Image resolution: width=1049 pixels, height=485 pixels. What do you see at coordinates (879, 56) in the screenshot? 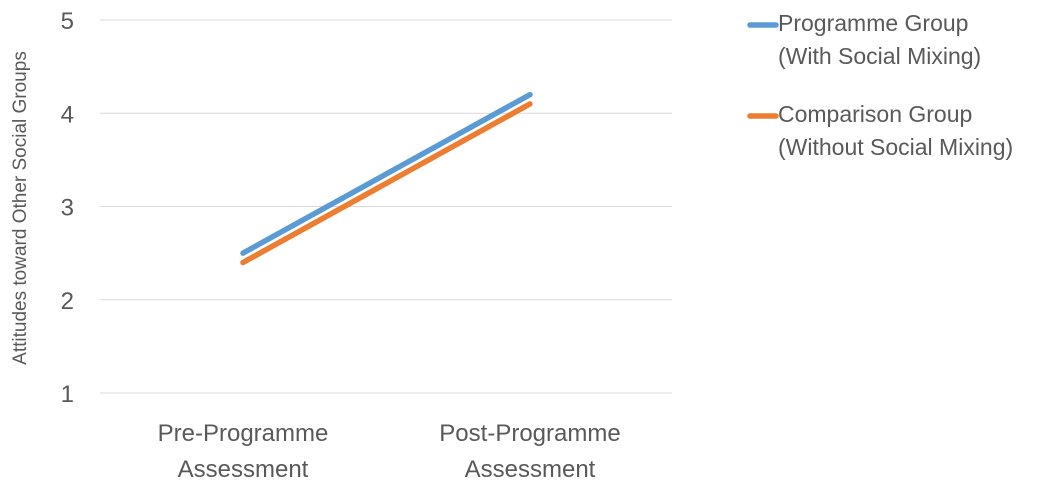
I see `legend-label: (With Social Mixing)` at bounding box center [879, 56].